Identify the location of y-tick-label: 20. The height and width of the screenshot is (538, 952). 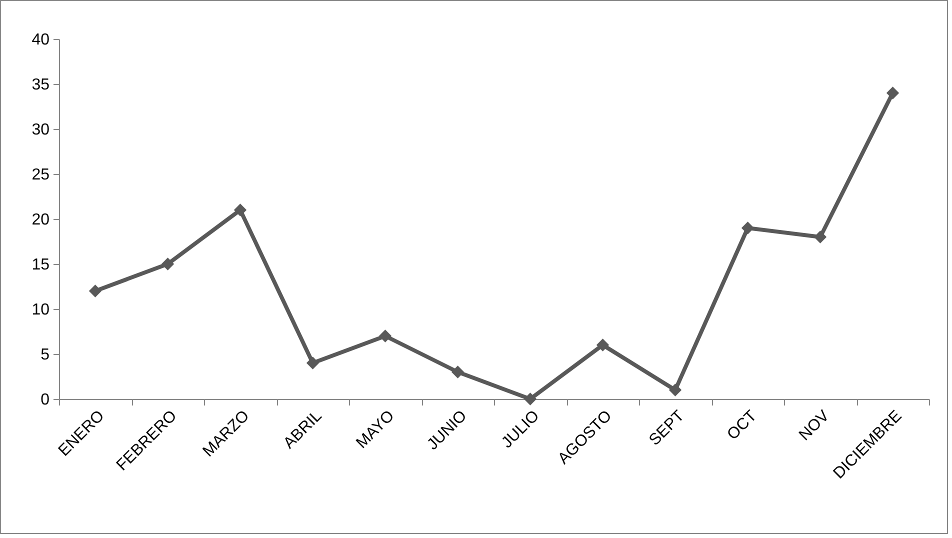
(41, 220).